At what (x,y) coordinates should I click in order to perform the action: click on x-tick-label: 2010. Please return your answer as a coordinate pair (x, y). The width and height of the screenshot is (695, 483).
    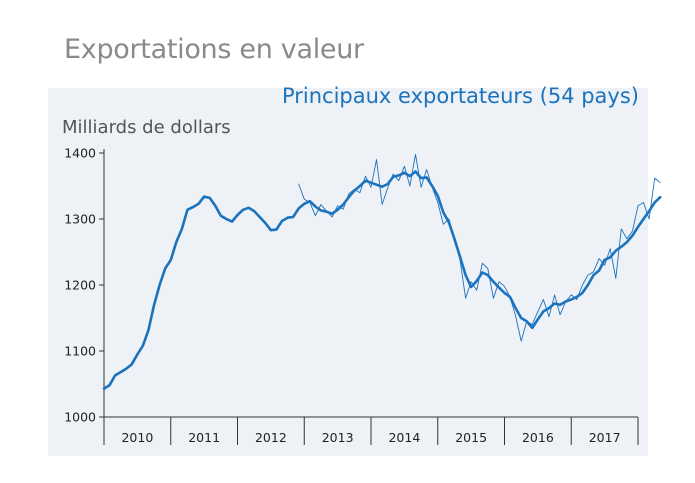
    Looking at the image, I should click on (137, 437).